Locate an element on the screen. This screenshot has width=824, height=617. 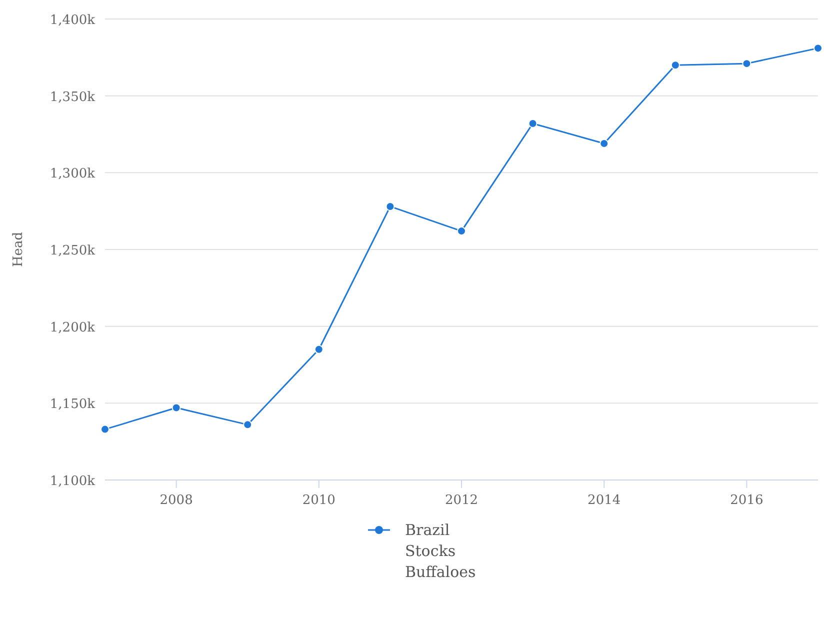
y-tick-label: 1,300k is located at coordinates (73, 174).